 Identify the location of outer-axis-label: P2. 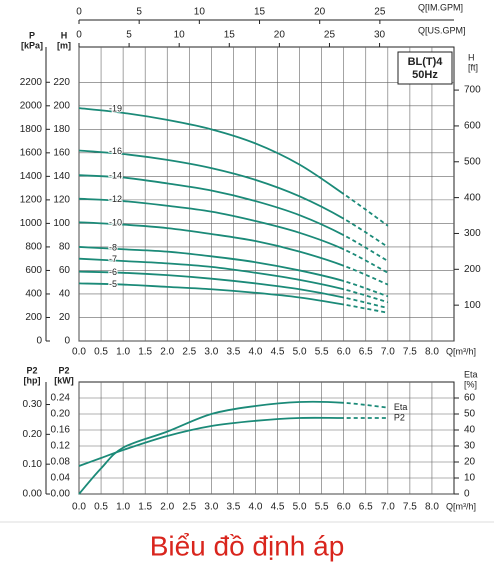
(31, 370).